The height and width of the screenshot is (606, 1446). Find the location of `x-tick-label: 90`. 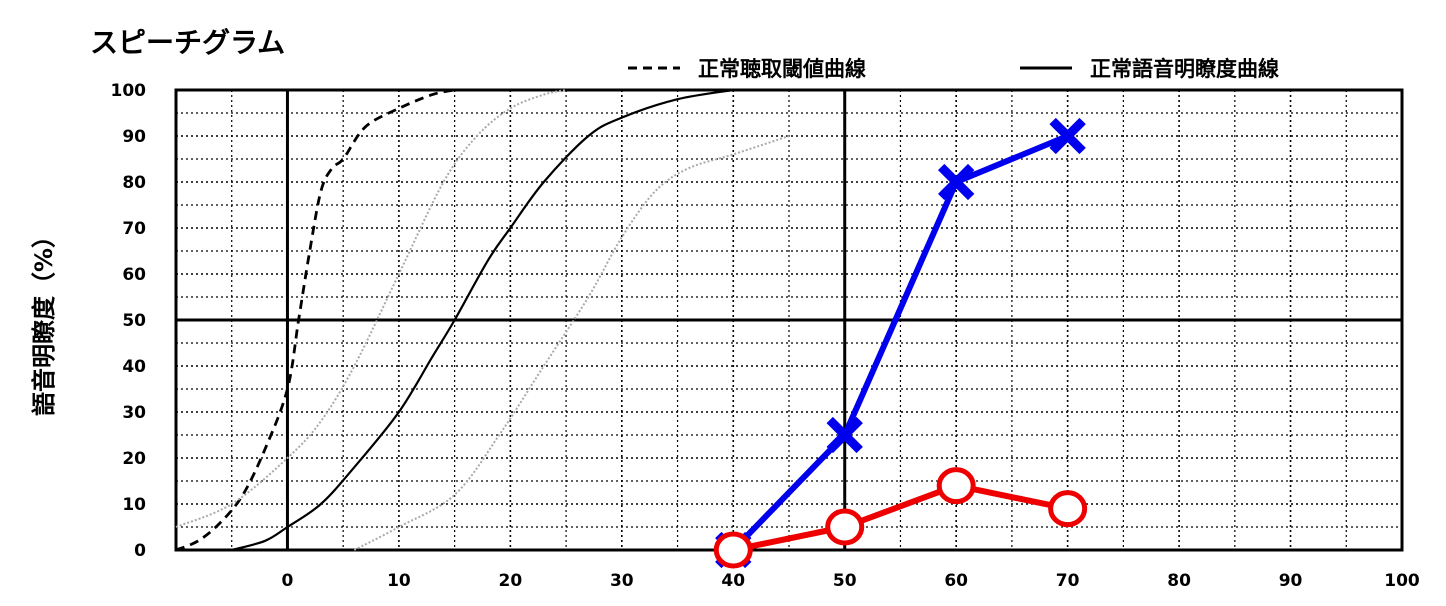

x-tick-label: 90 is located at coordinates (1291, 581).